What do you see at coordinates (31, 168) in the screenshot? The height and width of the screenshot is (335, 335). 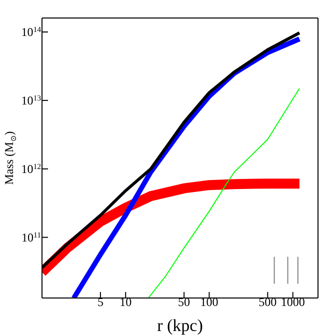 I see `y-tick-label: 10$^{12}$` at bounding box center [31, 168].